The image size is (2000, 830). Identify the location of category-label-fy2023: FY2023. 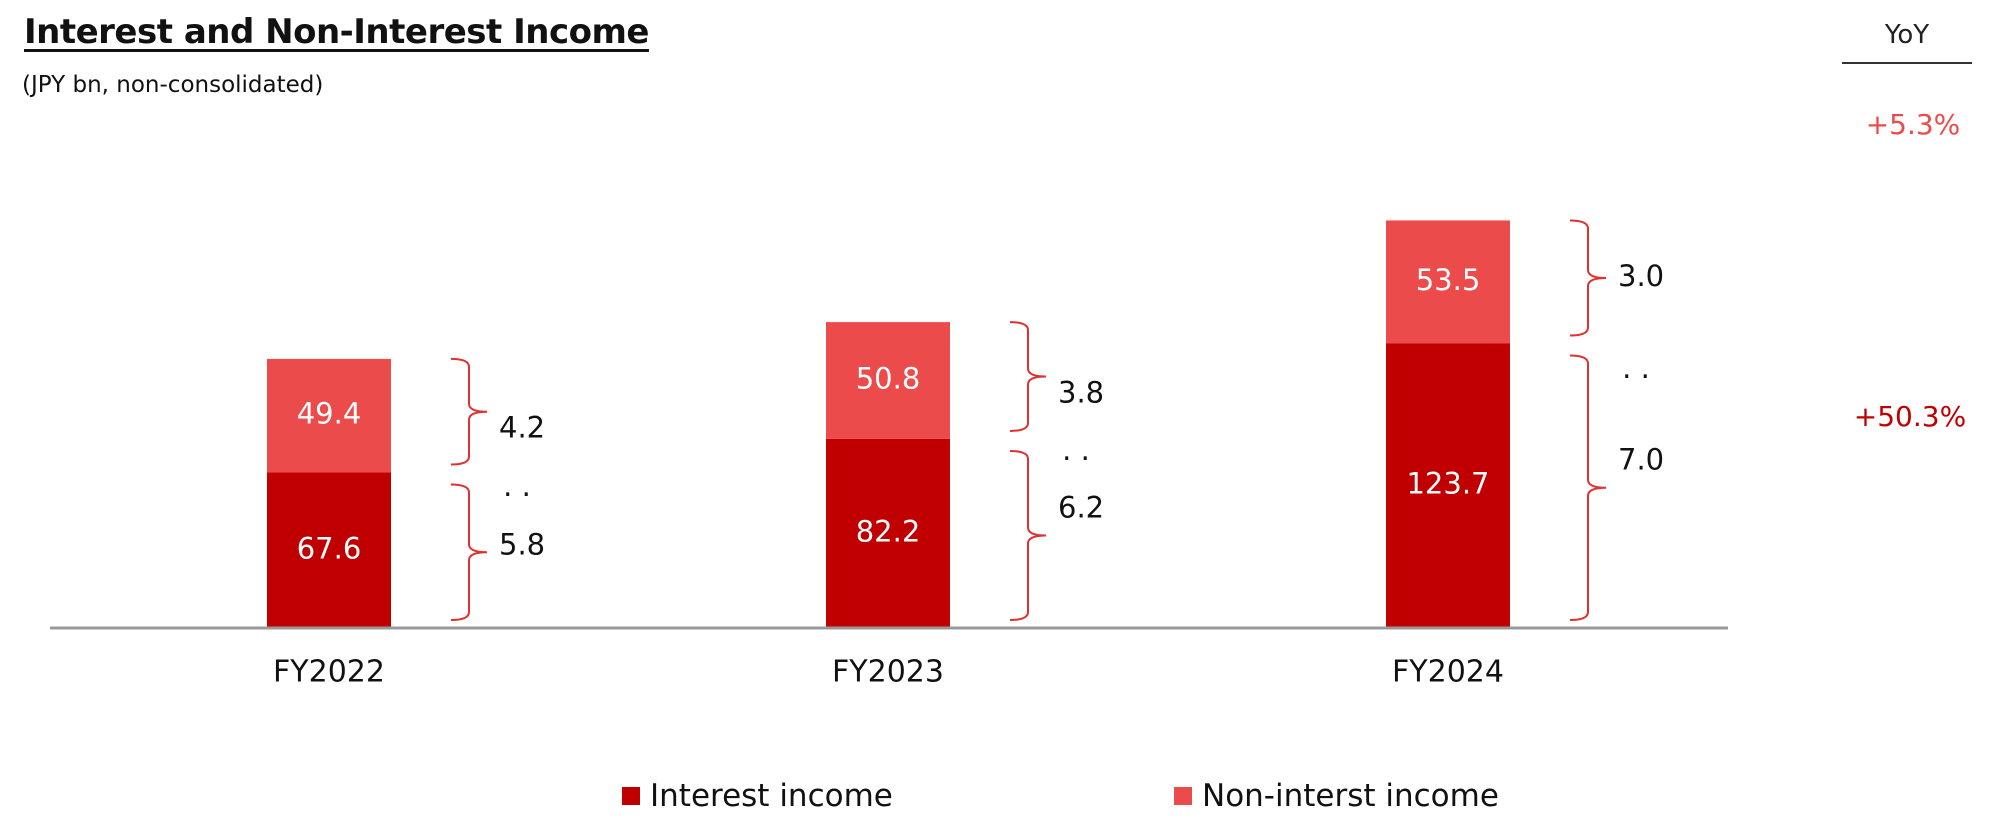
(888, 672).